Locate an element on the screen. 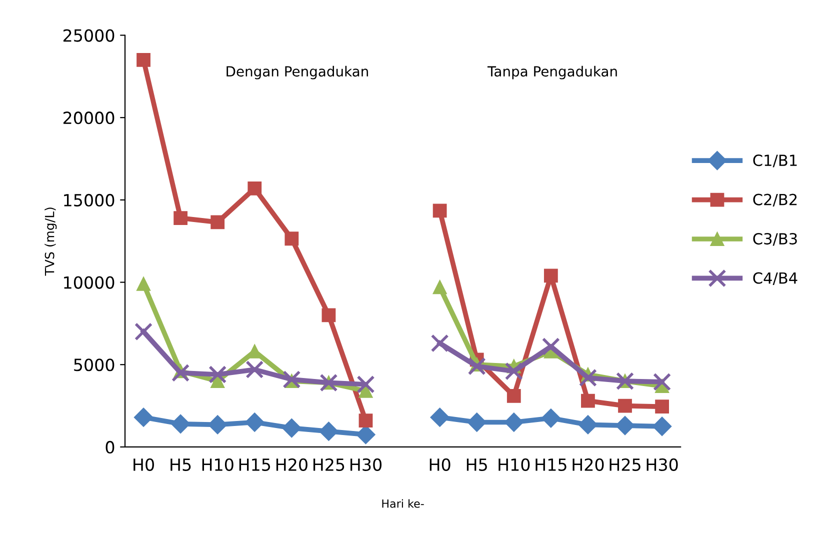 The image size is (817, 534). legend-label: C1/B1 is located at coordinates (775, 161).